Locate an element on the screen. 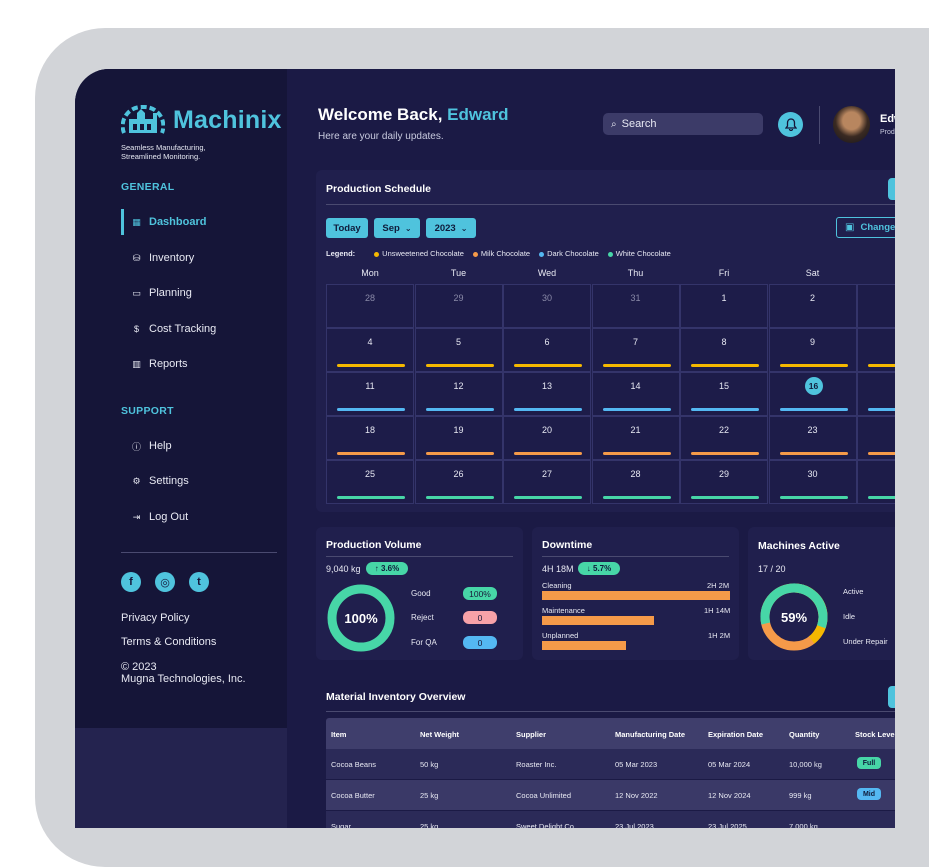  avatar is located at coordinates (851, 124).